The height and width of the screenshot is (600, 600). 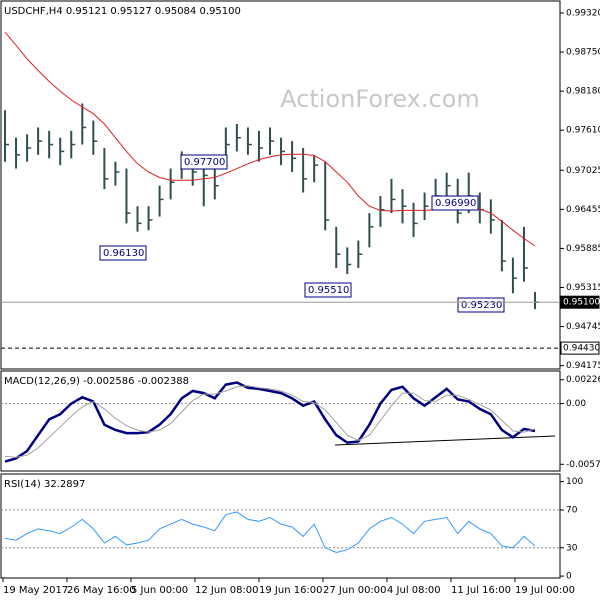 What do you see at coordinates (291, 590) in the screenshot?
I see `x-tick-label: 19 Jun 16:00` at bounding box center [291, 590].